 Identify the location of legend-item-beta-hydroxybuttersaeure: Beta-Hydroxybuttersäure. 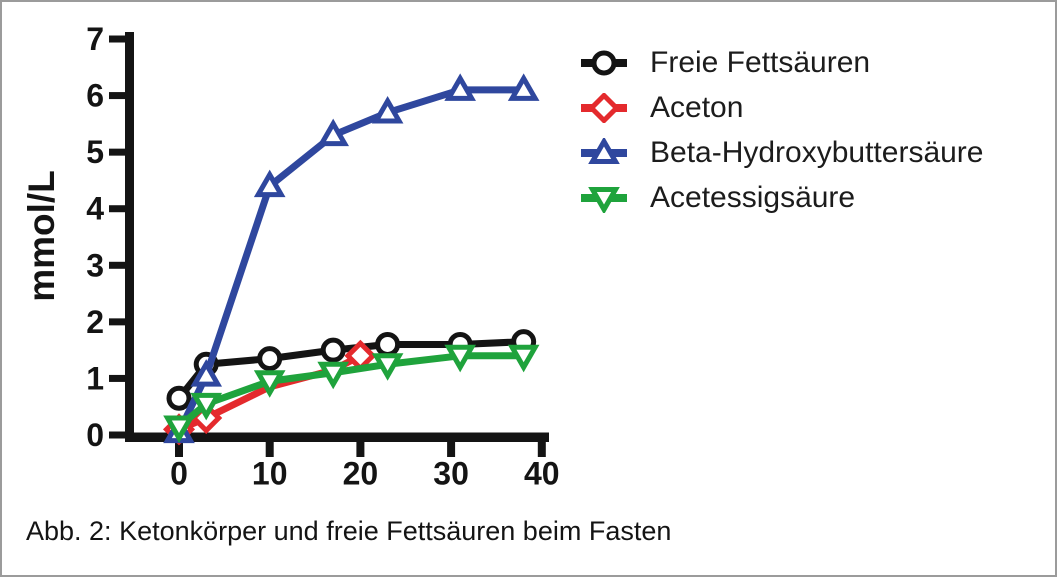
(782, 153).